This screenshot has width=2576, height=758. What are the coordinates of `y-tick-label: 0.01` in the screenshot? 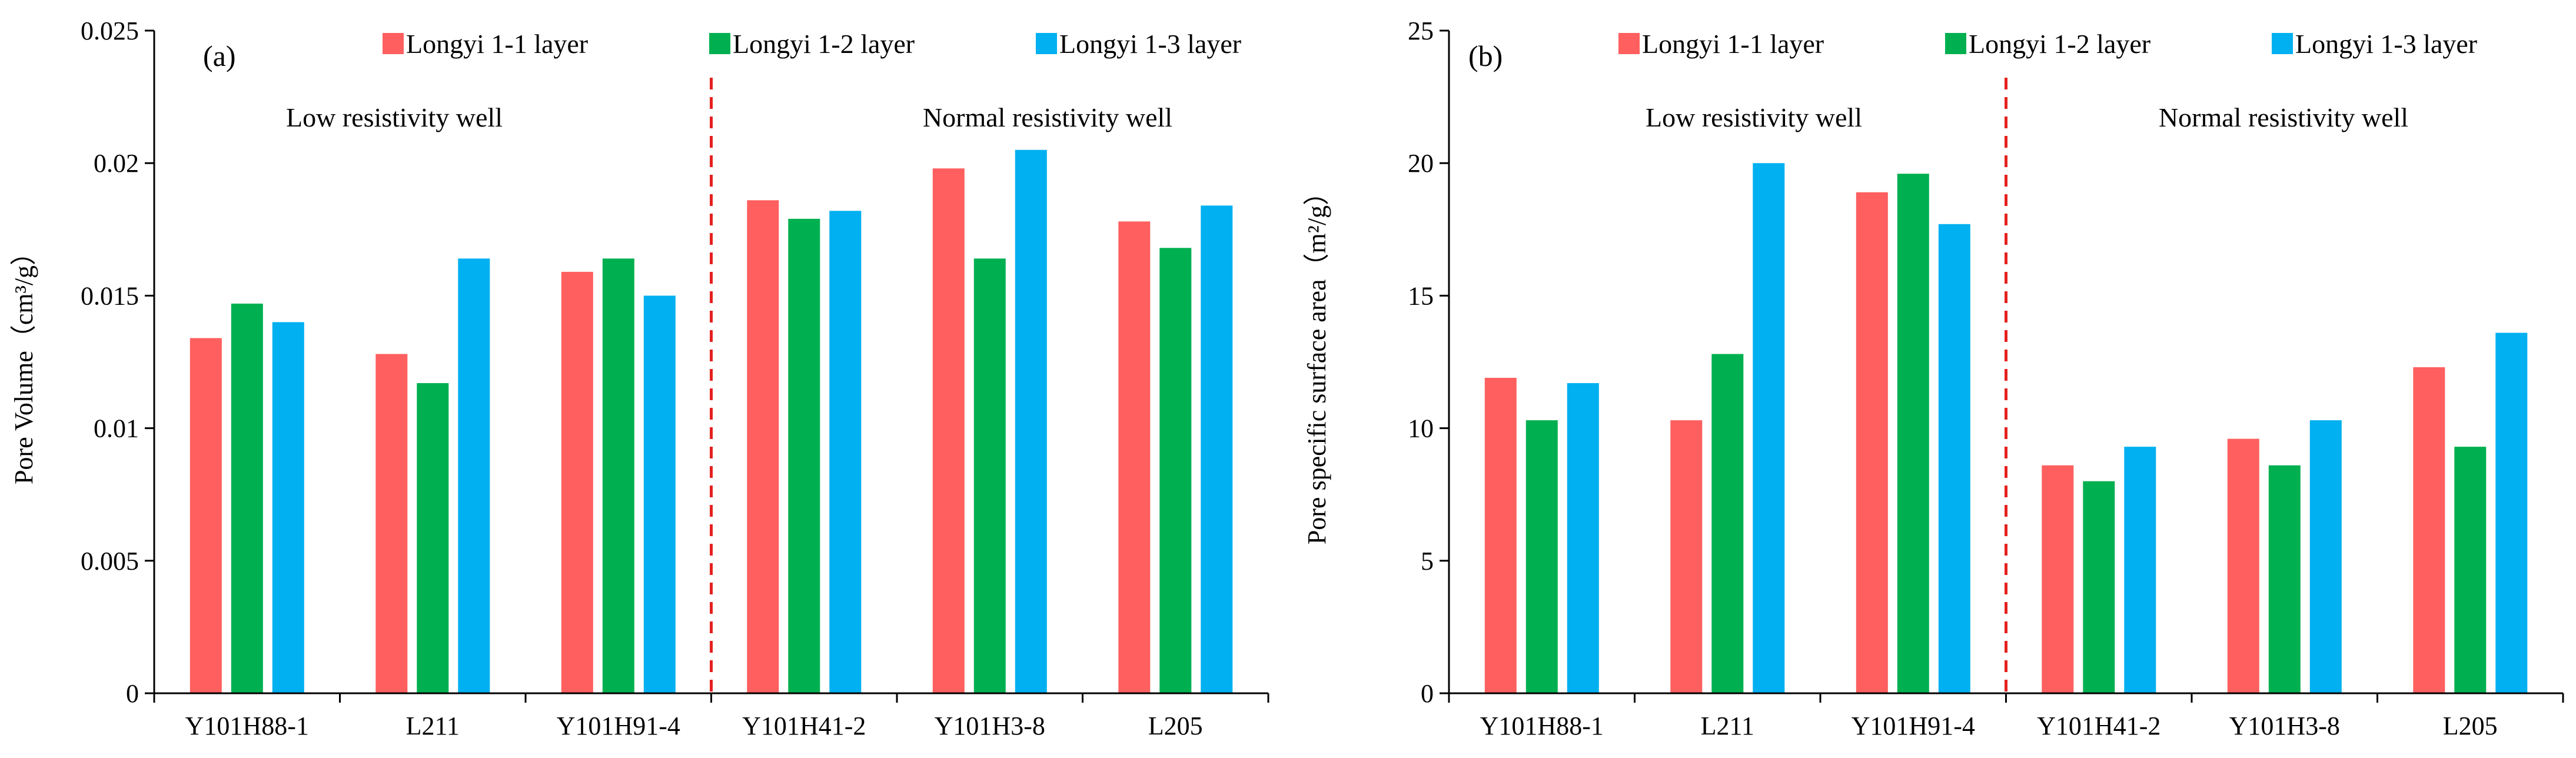 It's located at (116, 428).